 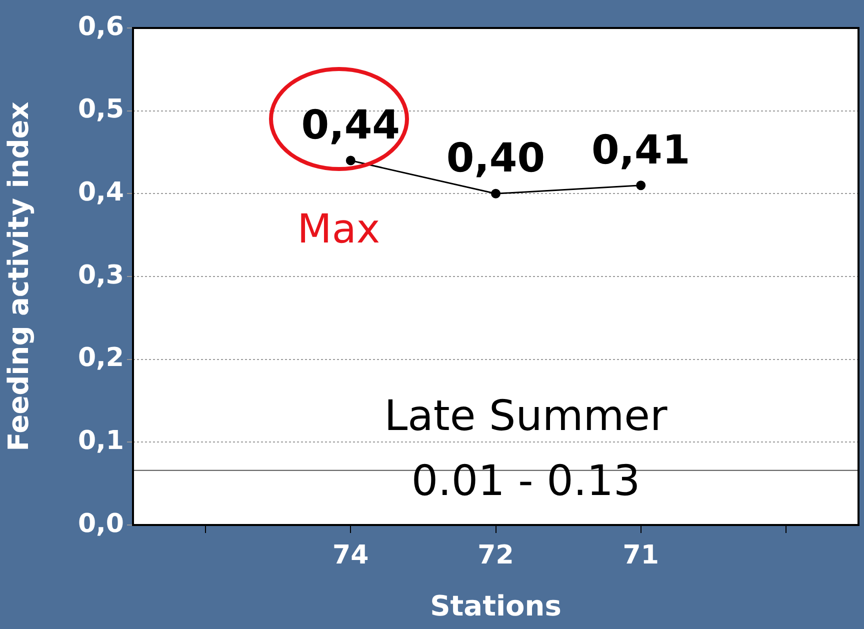 What do you see at coordinates (338, 229) in the screenshot?
I see `annotation: Max` at bounding box center [338, 229].